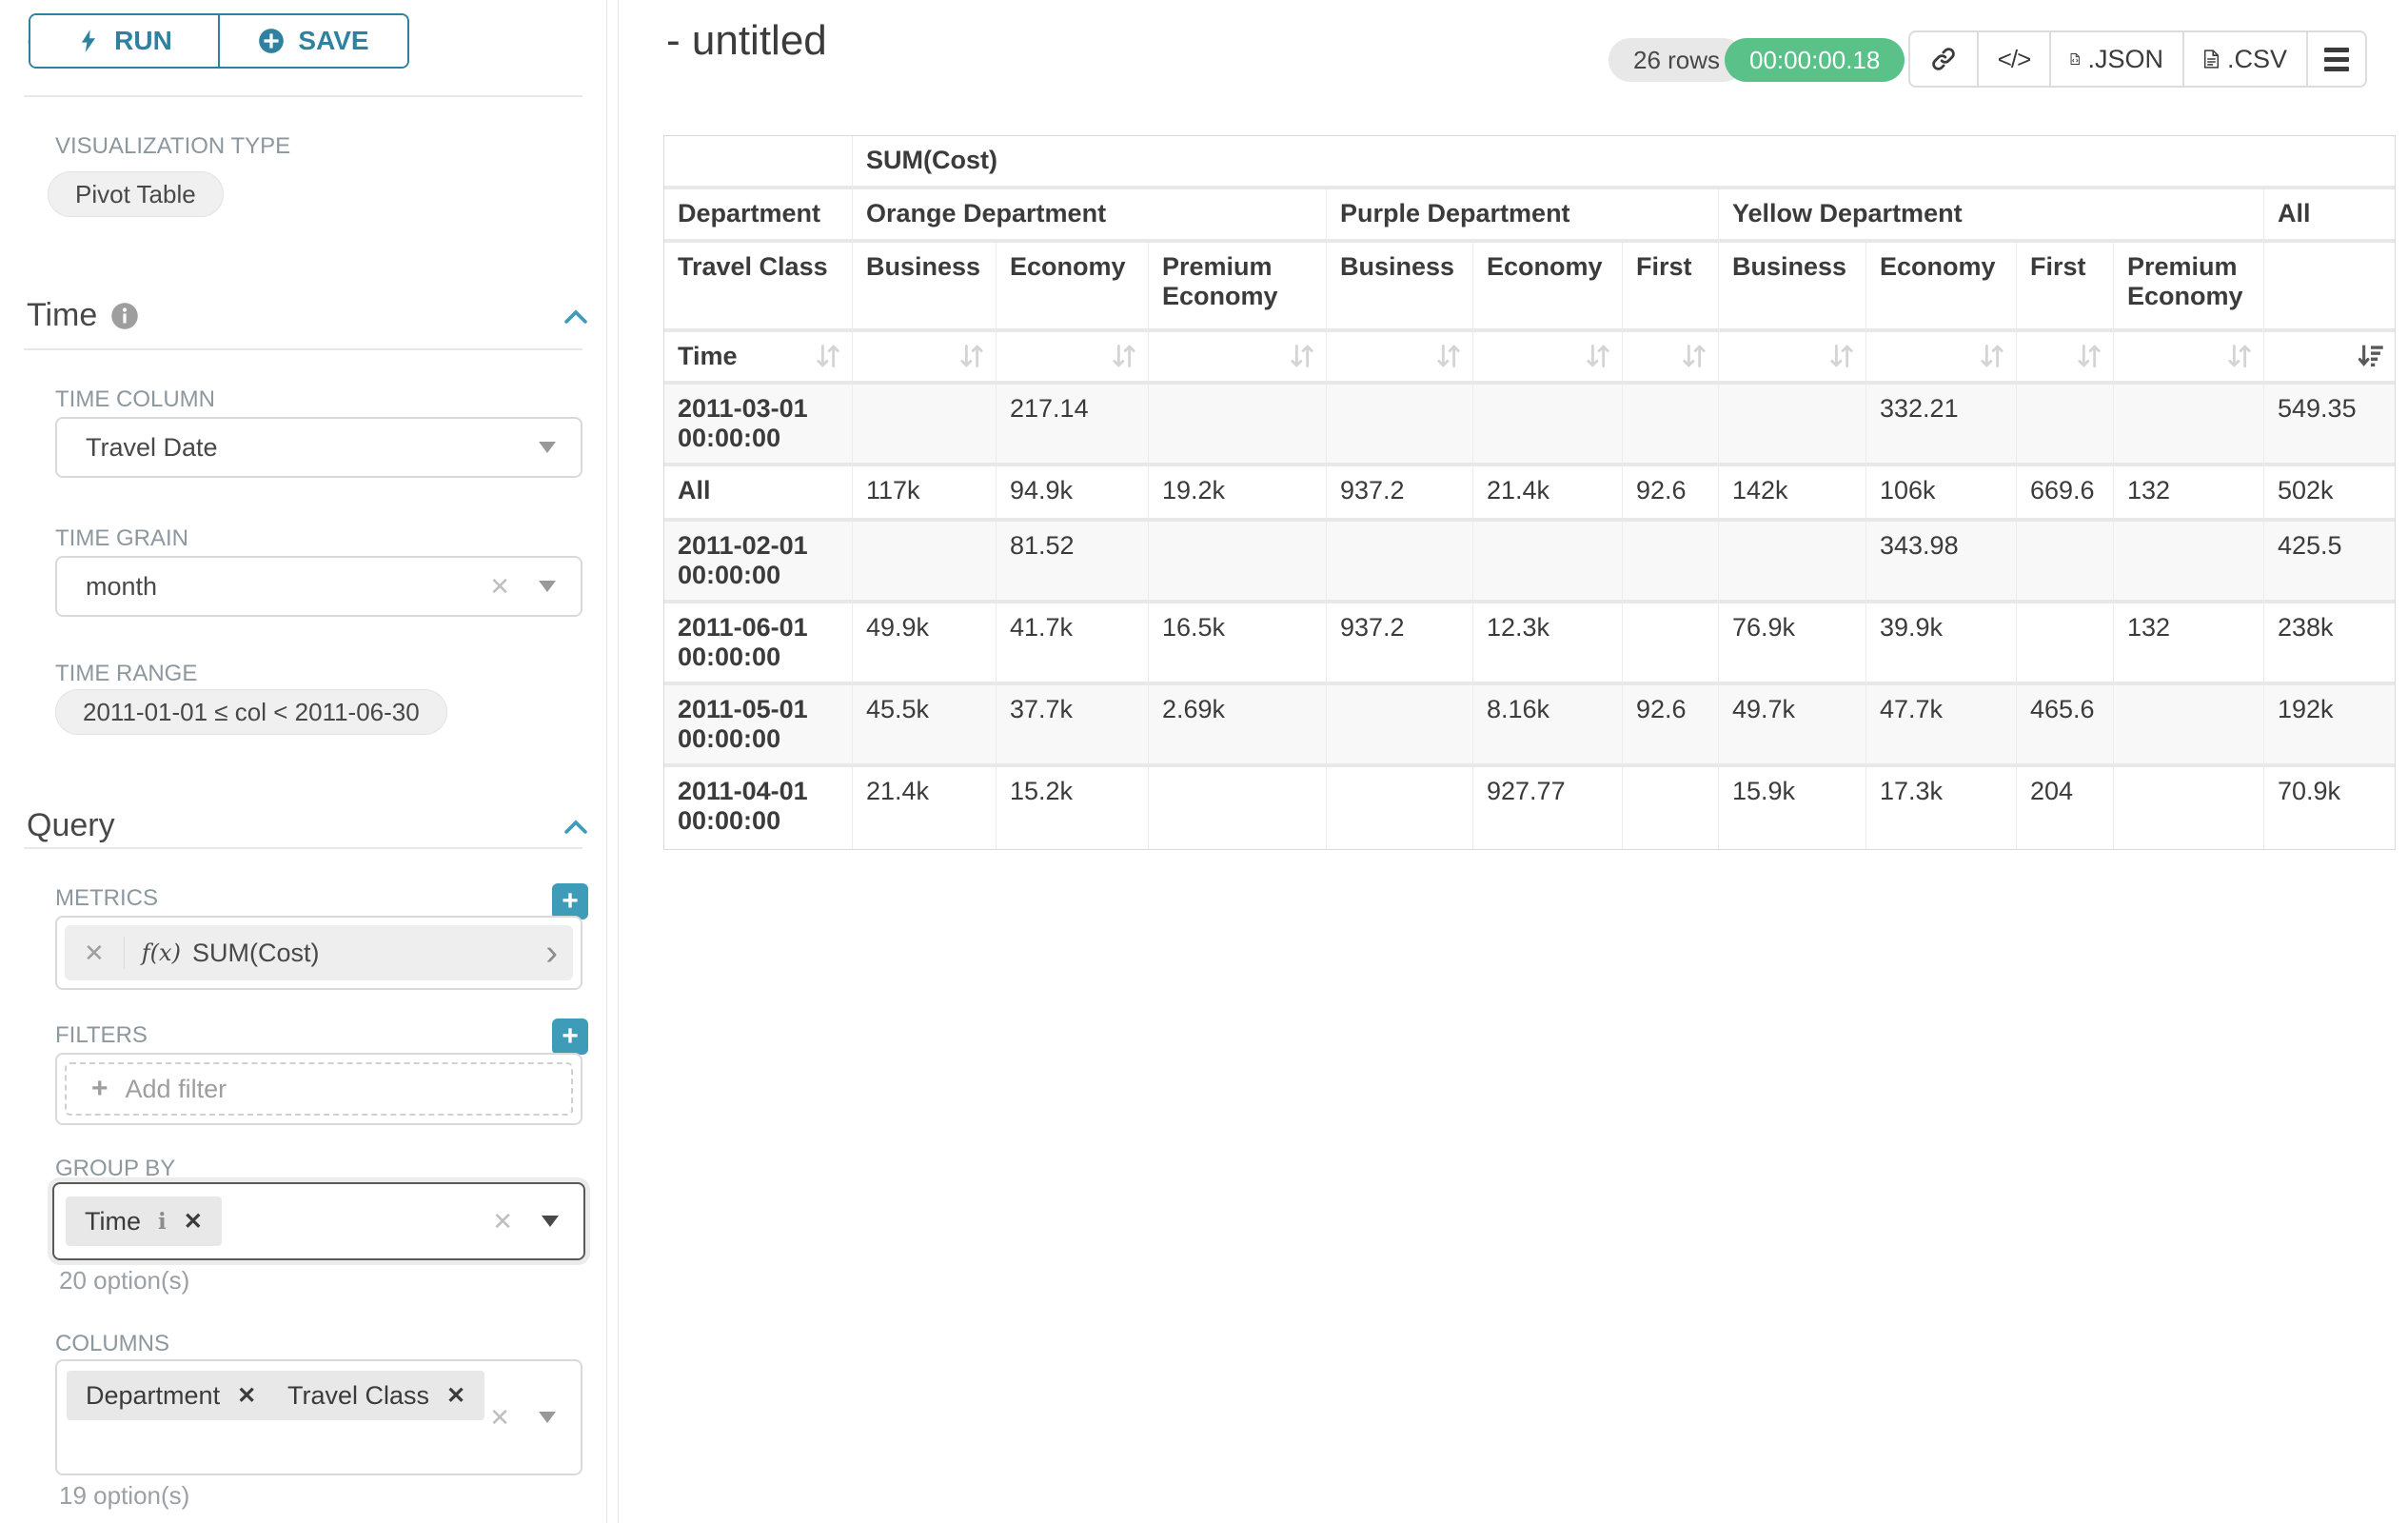  Describe the element at coordinates (2330, 562) in the screenshot. I see `pivot-value-cell: 425.5` at that location.